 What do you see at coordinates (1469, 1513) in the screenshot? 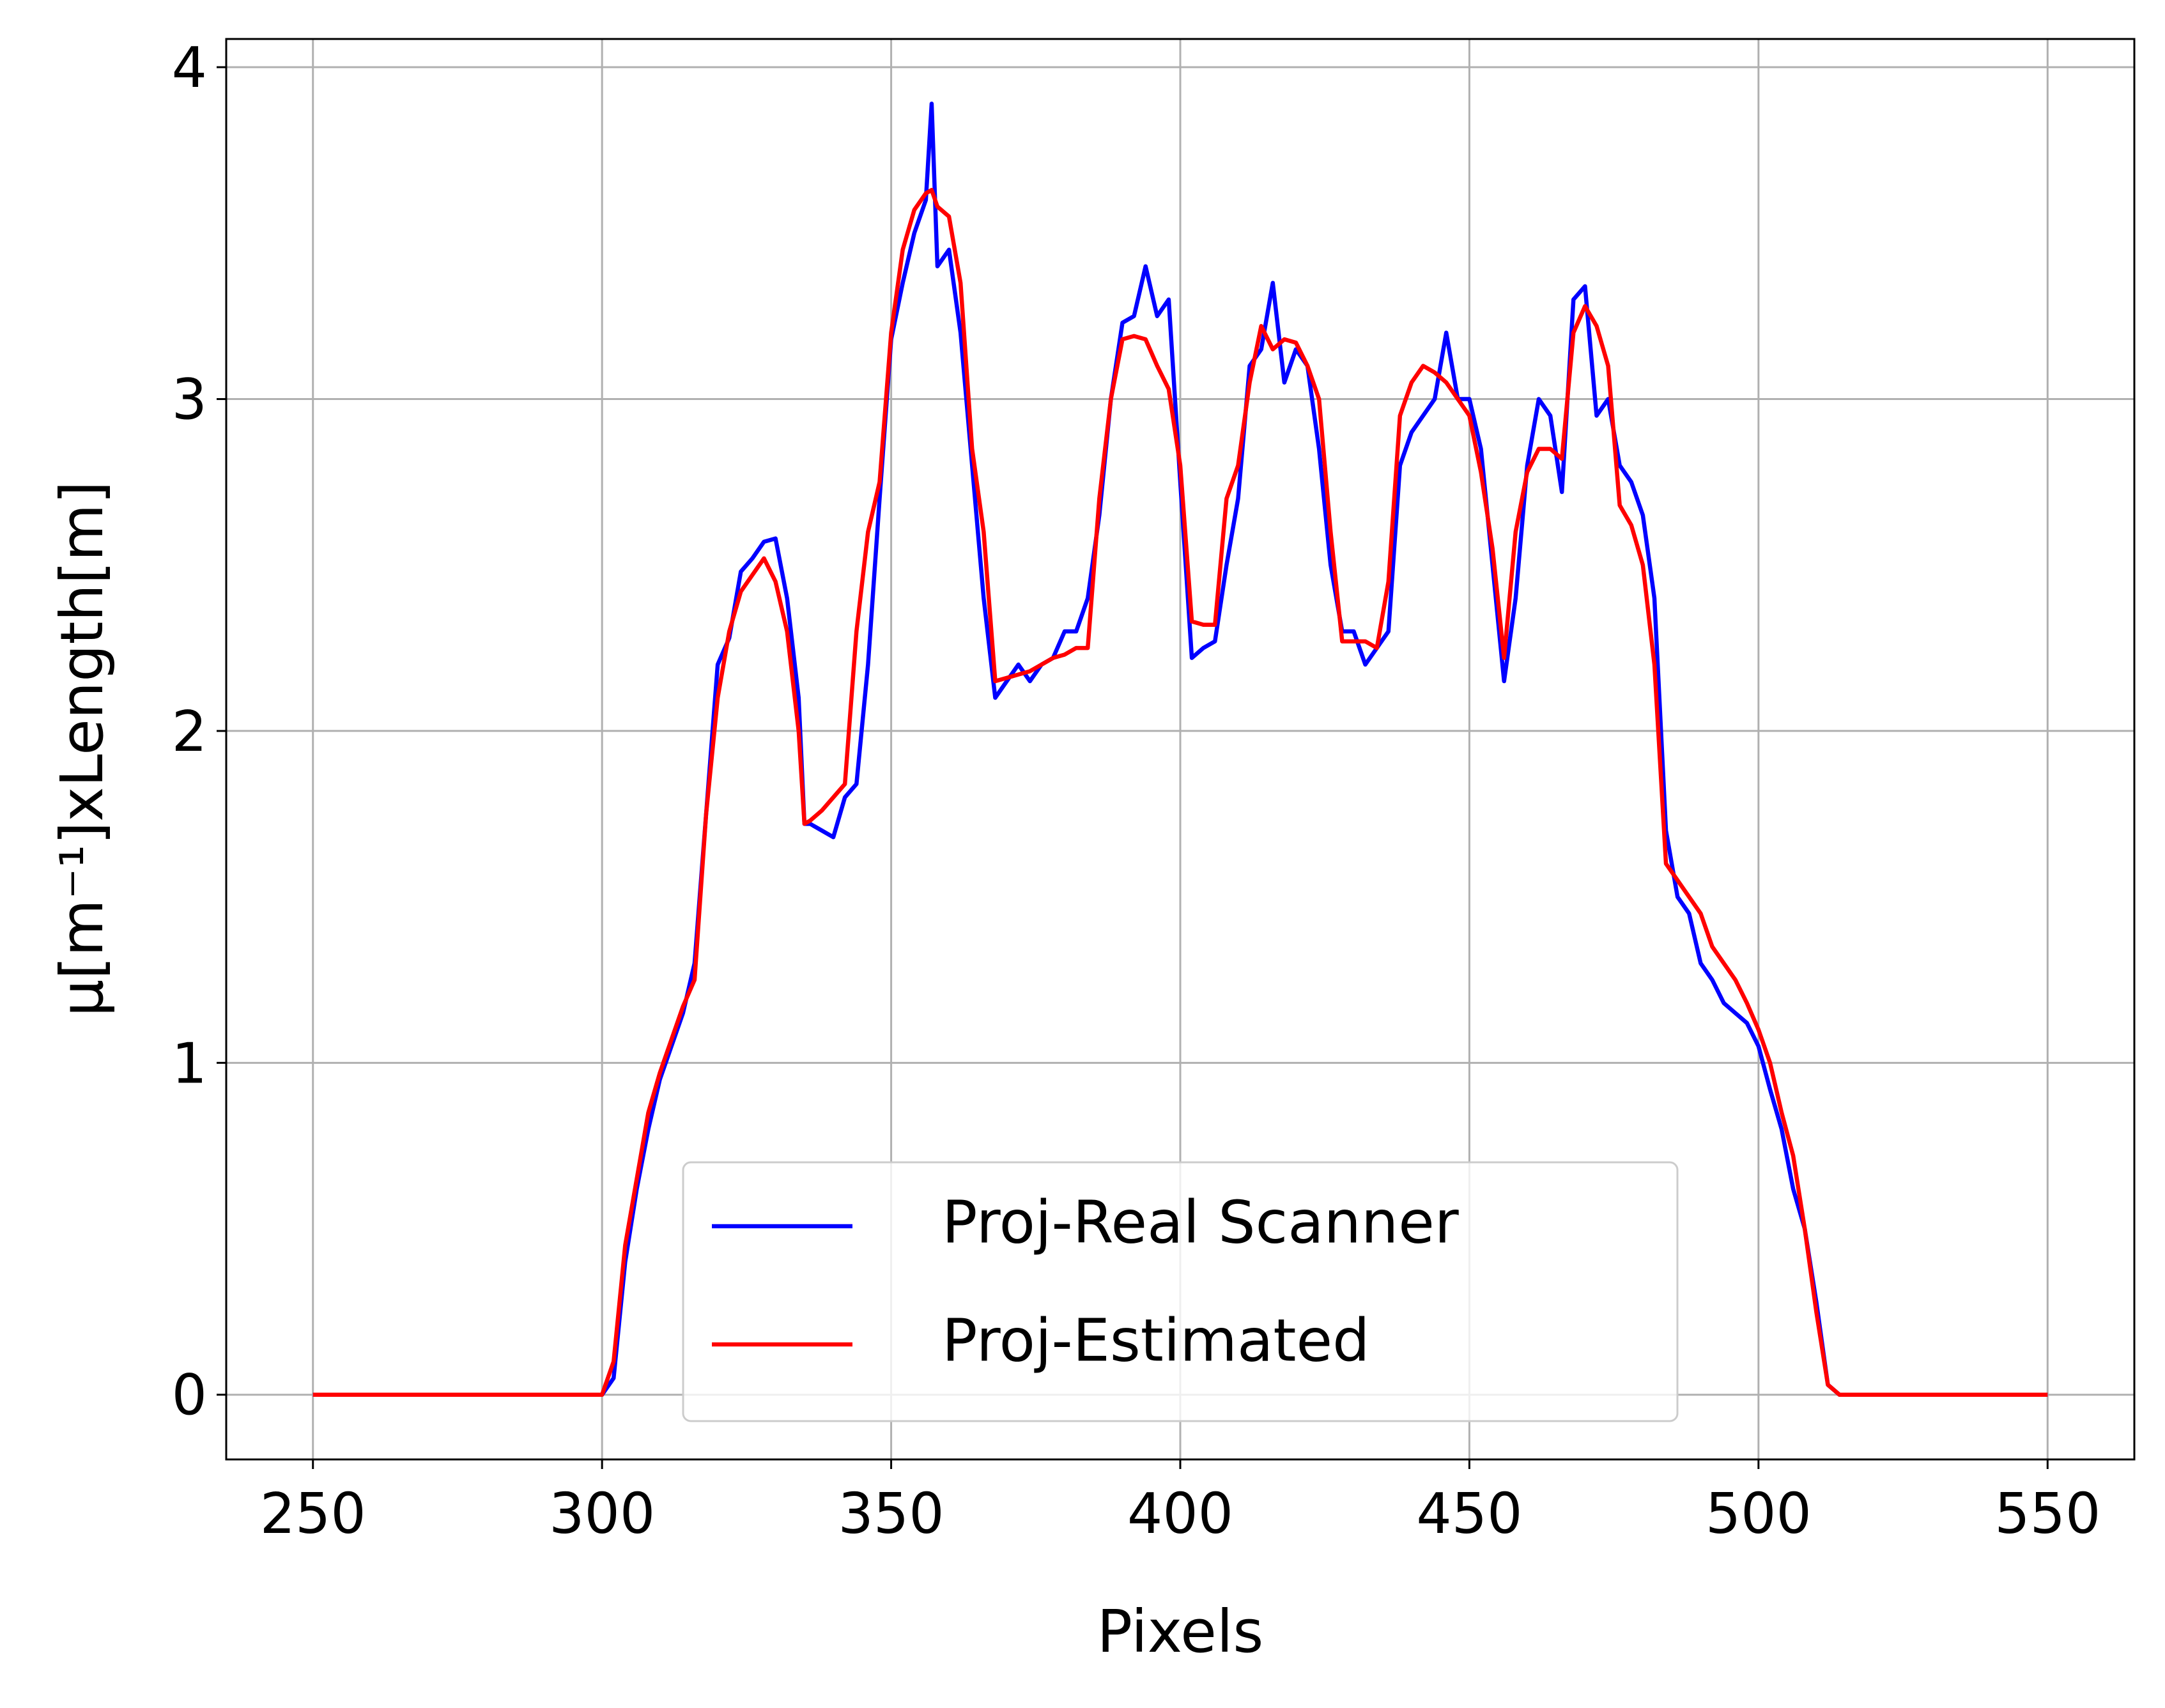
I see `x-tick-label: 450` at bounding box center [1469, 1513].